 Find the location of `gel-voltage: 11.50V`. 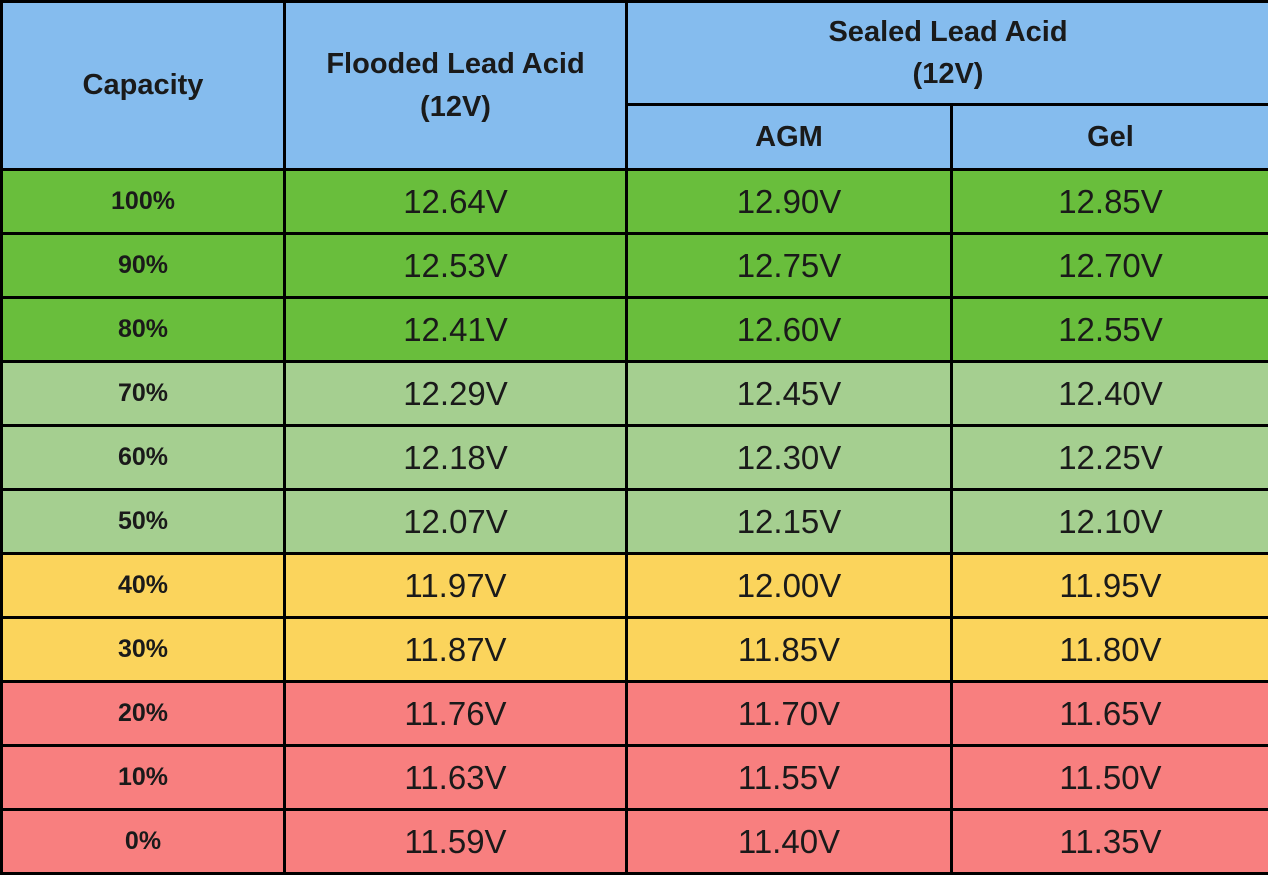

gel-voltage: 11.50V is located at coordinates (1110, 778).